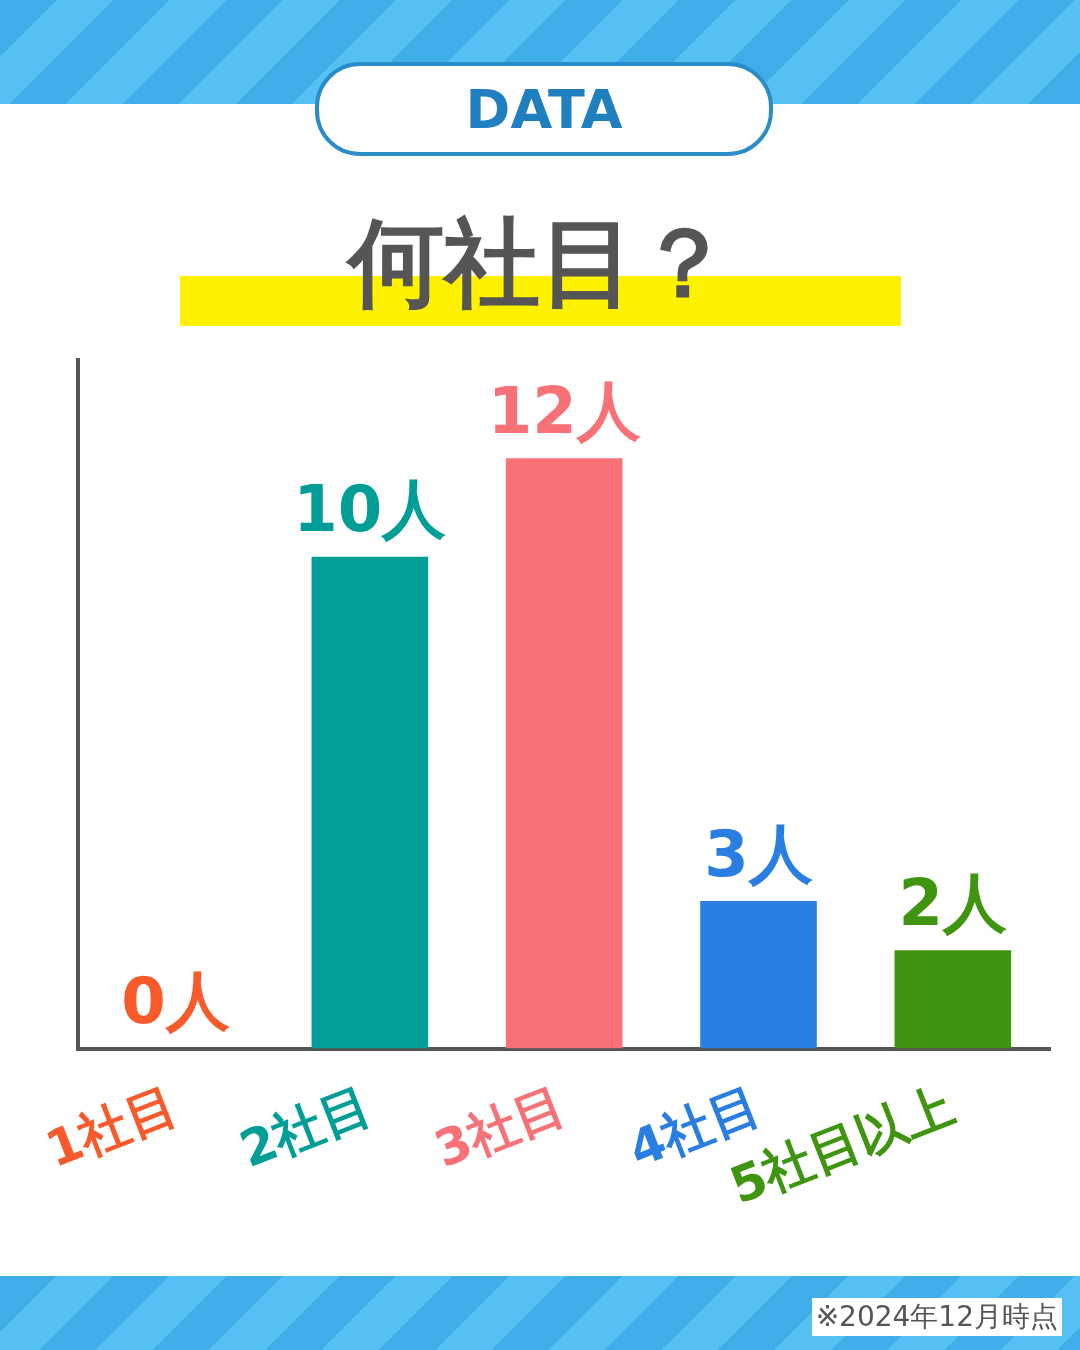 Image resolution: width=1080 pixels, height=1350 pixels. What do you see at coordinates (953, 902) in the screenshot?
I see `data-label: 2人` at bounding box center [953, 902].